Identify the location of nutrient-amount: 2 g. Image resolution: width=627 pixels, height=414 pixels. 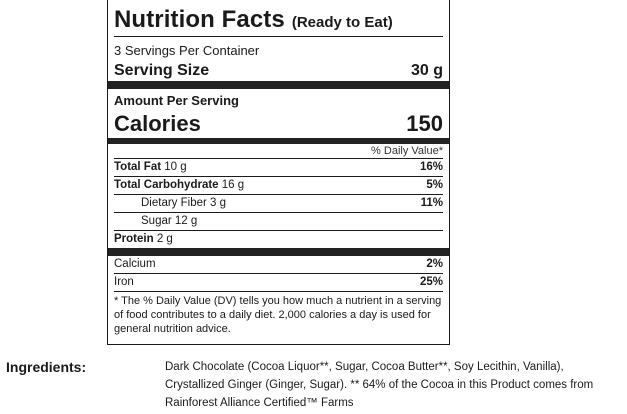
(164, 239).